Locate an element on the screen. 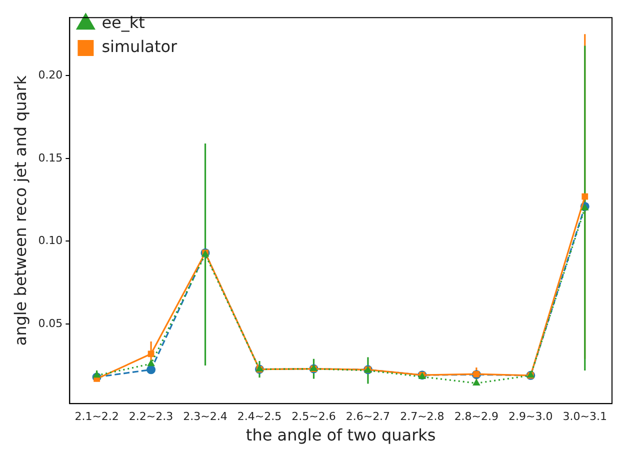 Image resolution: width=644 pixels, height=454 pixels. x-tick-label: 2.8~2.9 is located at coordinates (476, 417).